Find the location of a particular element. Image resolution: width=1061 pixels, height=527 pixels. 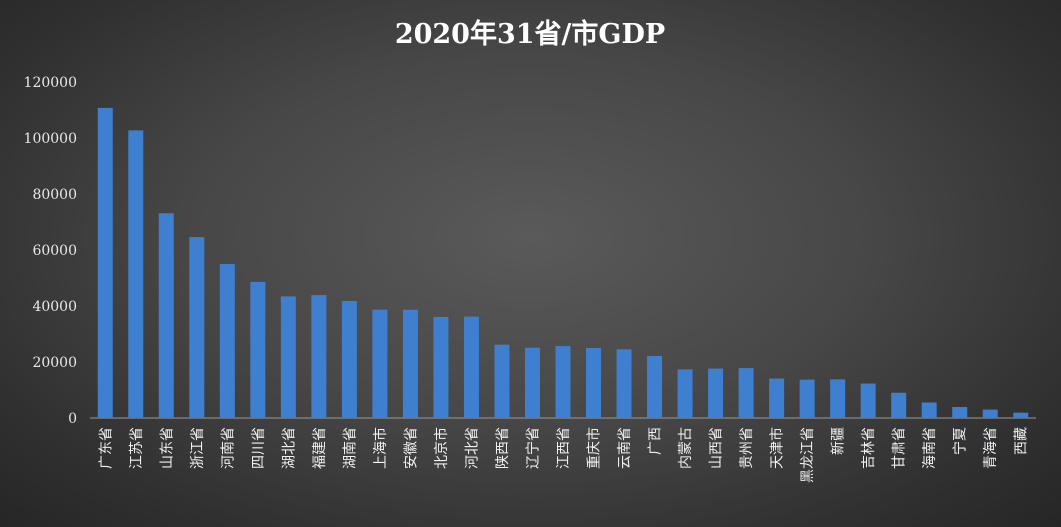

x-tick-label: 广西 is located at coordinates (656, 441).